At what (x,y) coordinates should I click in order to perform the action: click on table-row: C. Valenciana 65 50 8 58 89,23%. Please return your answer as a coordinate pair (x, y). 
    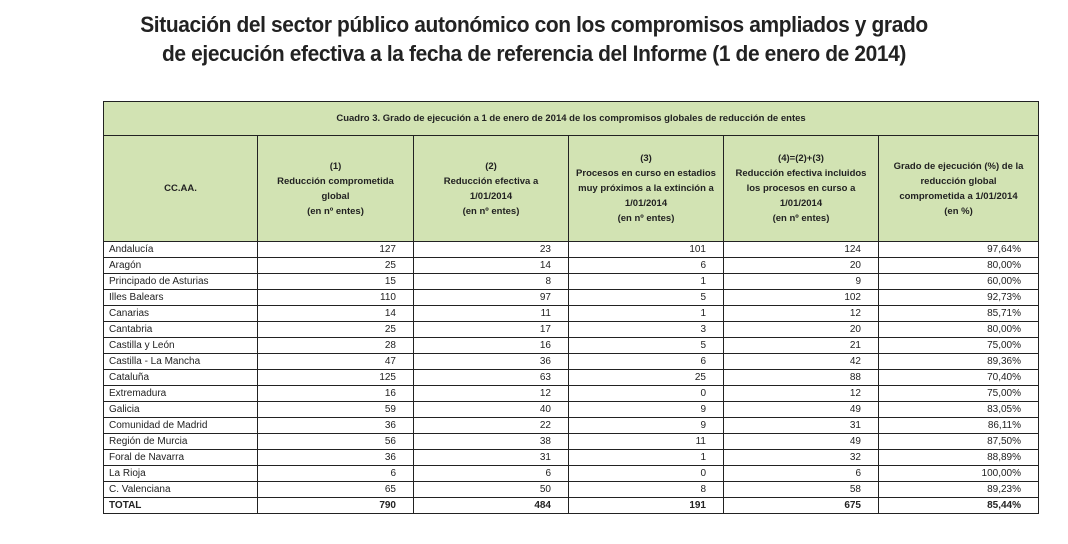
    Looking at the image, I should click on (571, 489).